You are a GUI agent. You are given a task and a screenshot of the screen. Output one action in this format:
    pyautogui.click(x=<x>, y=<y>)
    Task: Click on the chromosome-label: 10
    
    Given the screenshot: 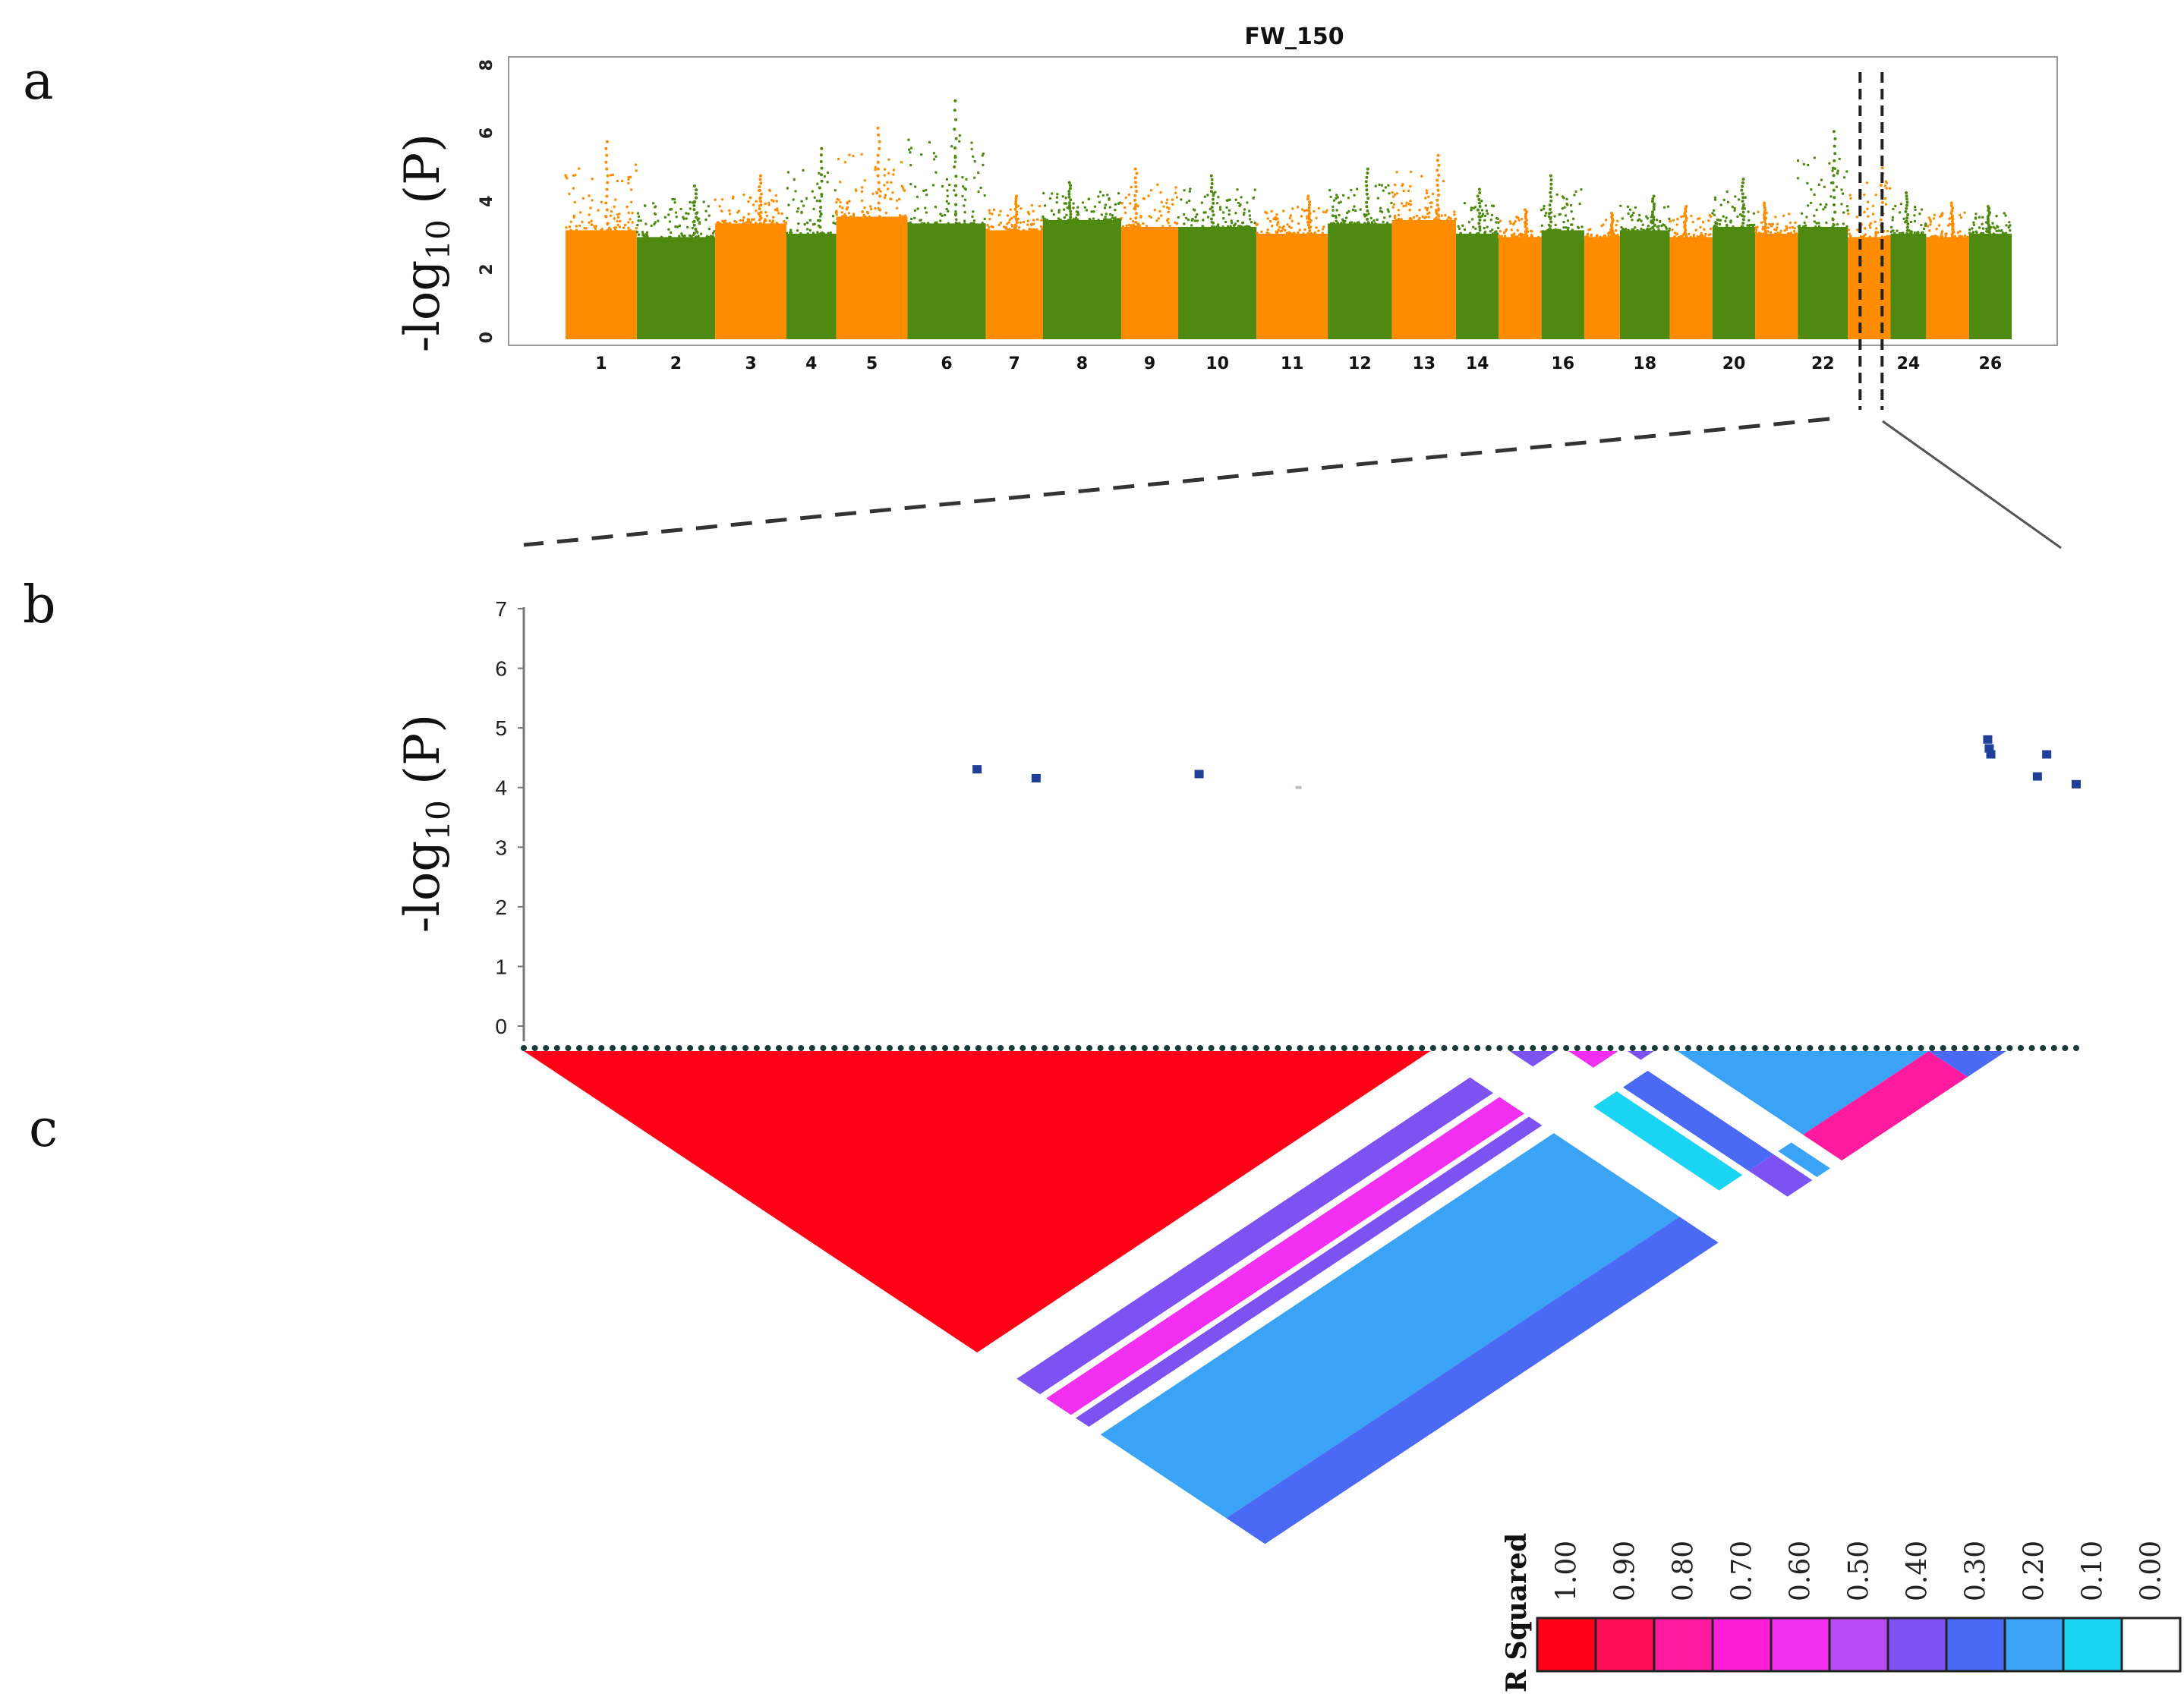 What is the action you would take?
    pyautogui.click(x=1217, y=363)
    